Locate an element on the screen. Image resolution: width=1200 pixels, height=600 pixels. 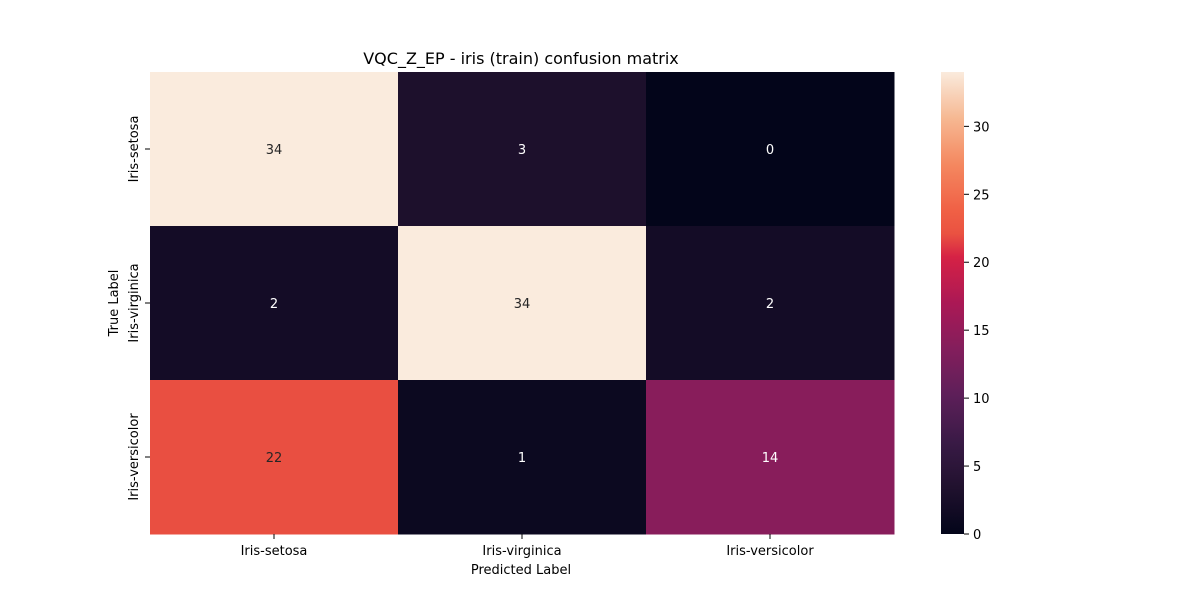
colorbar-tick-label: 5 is located at coordinates (977, 467).